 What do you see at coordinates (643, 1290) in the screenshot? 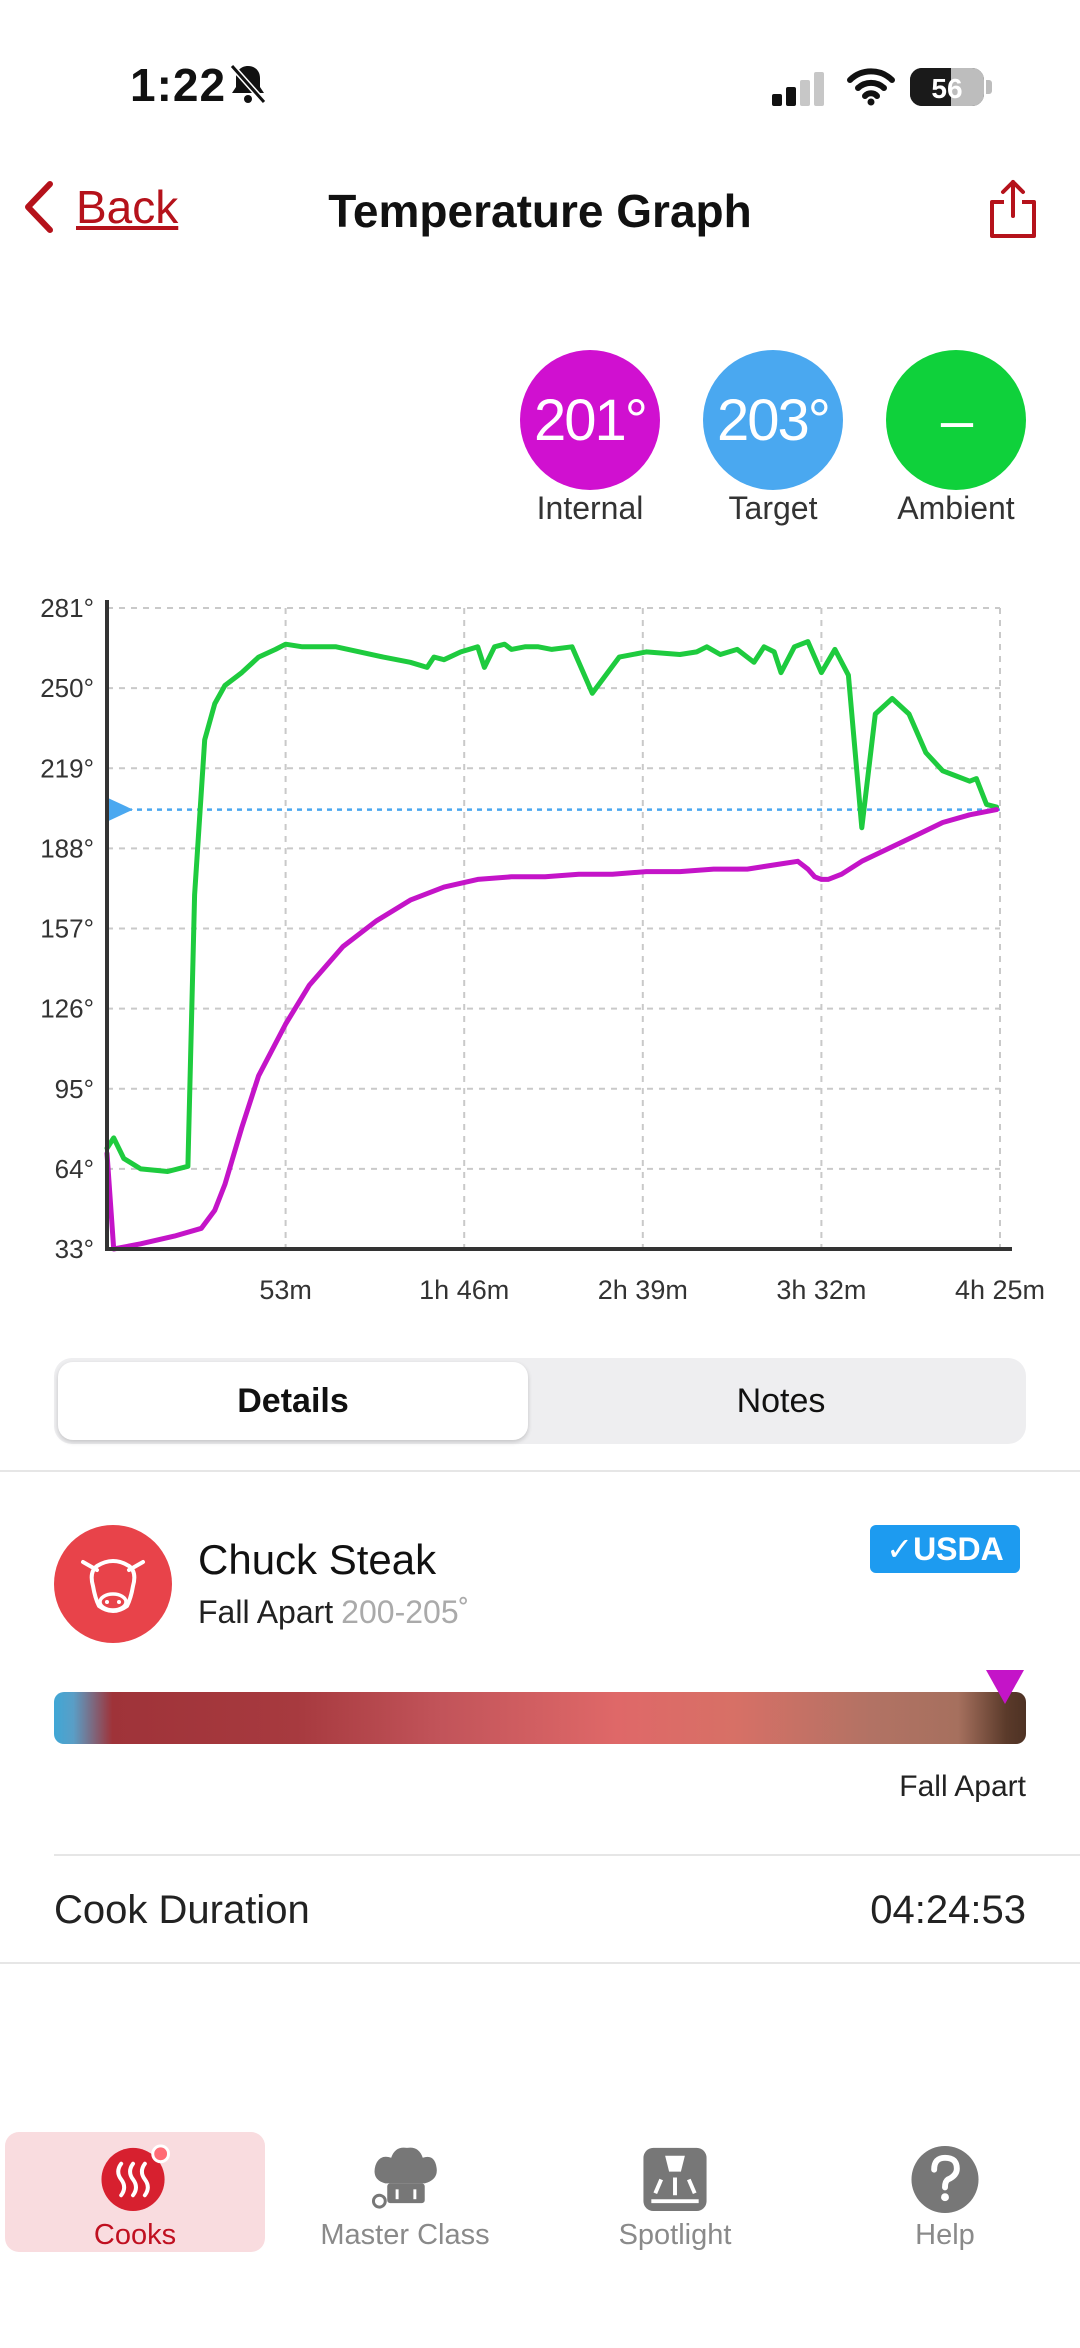
I see `x-tick-label: 2h 39m` at bounding box center [643, 1290].